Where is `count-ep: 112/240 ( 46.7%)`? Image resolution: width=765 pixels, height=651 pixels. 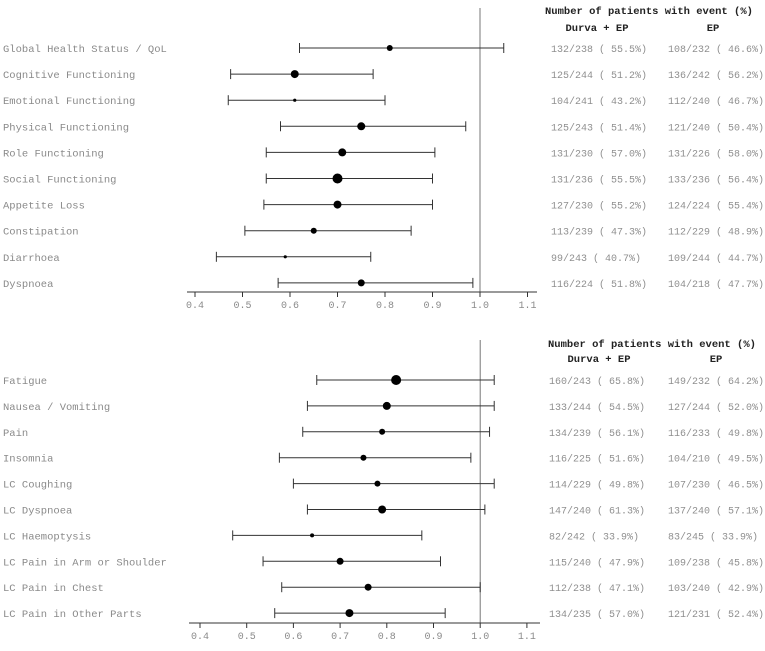 count-ep: 112/240 ( 46.7%) is located at coordinates (716, 102).